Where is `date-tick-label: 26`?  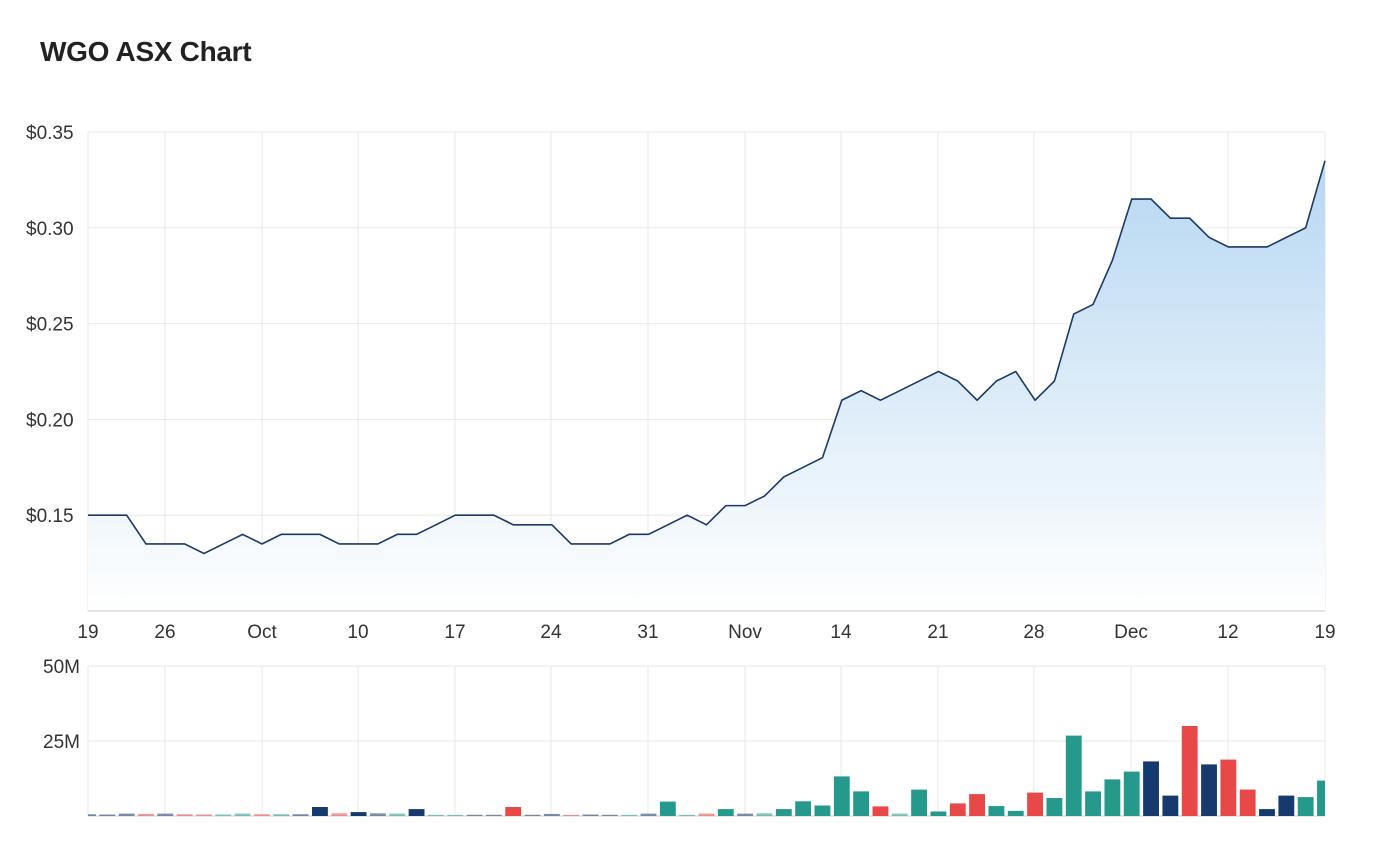
date-tick-label: 26 is located at coordinates (164, 632).